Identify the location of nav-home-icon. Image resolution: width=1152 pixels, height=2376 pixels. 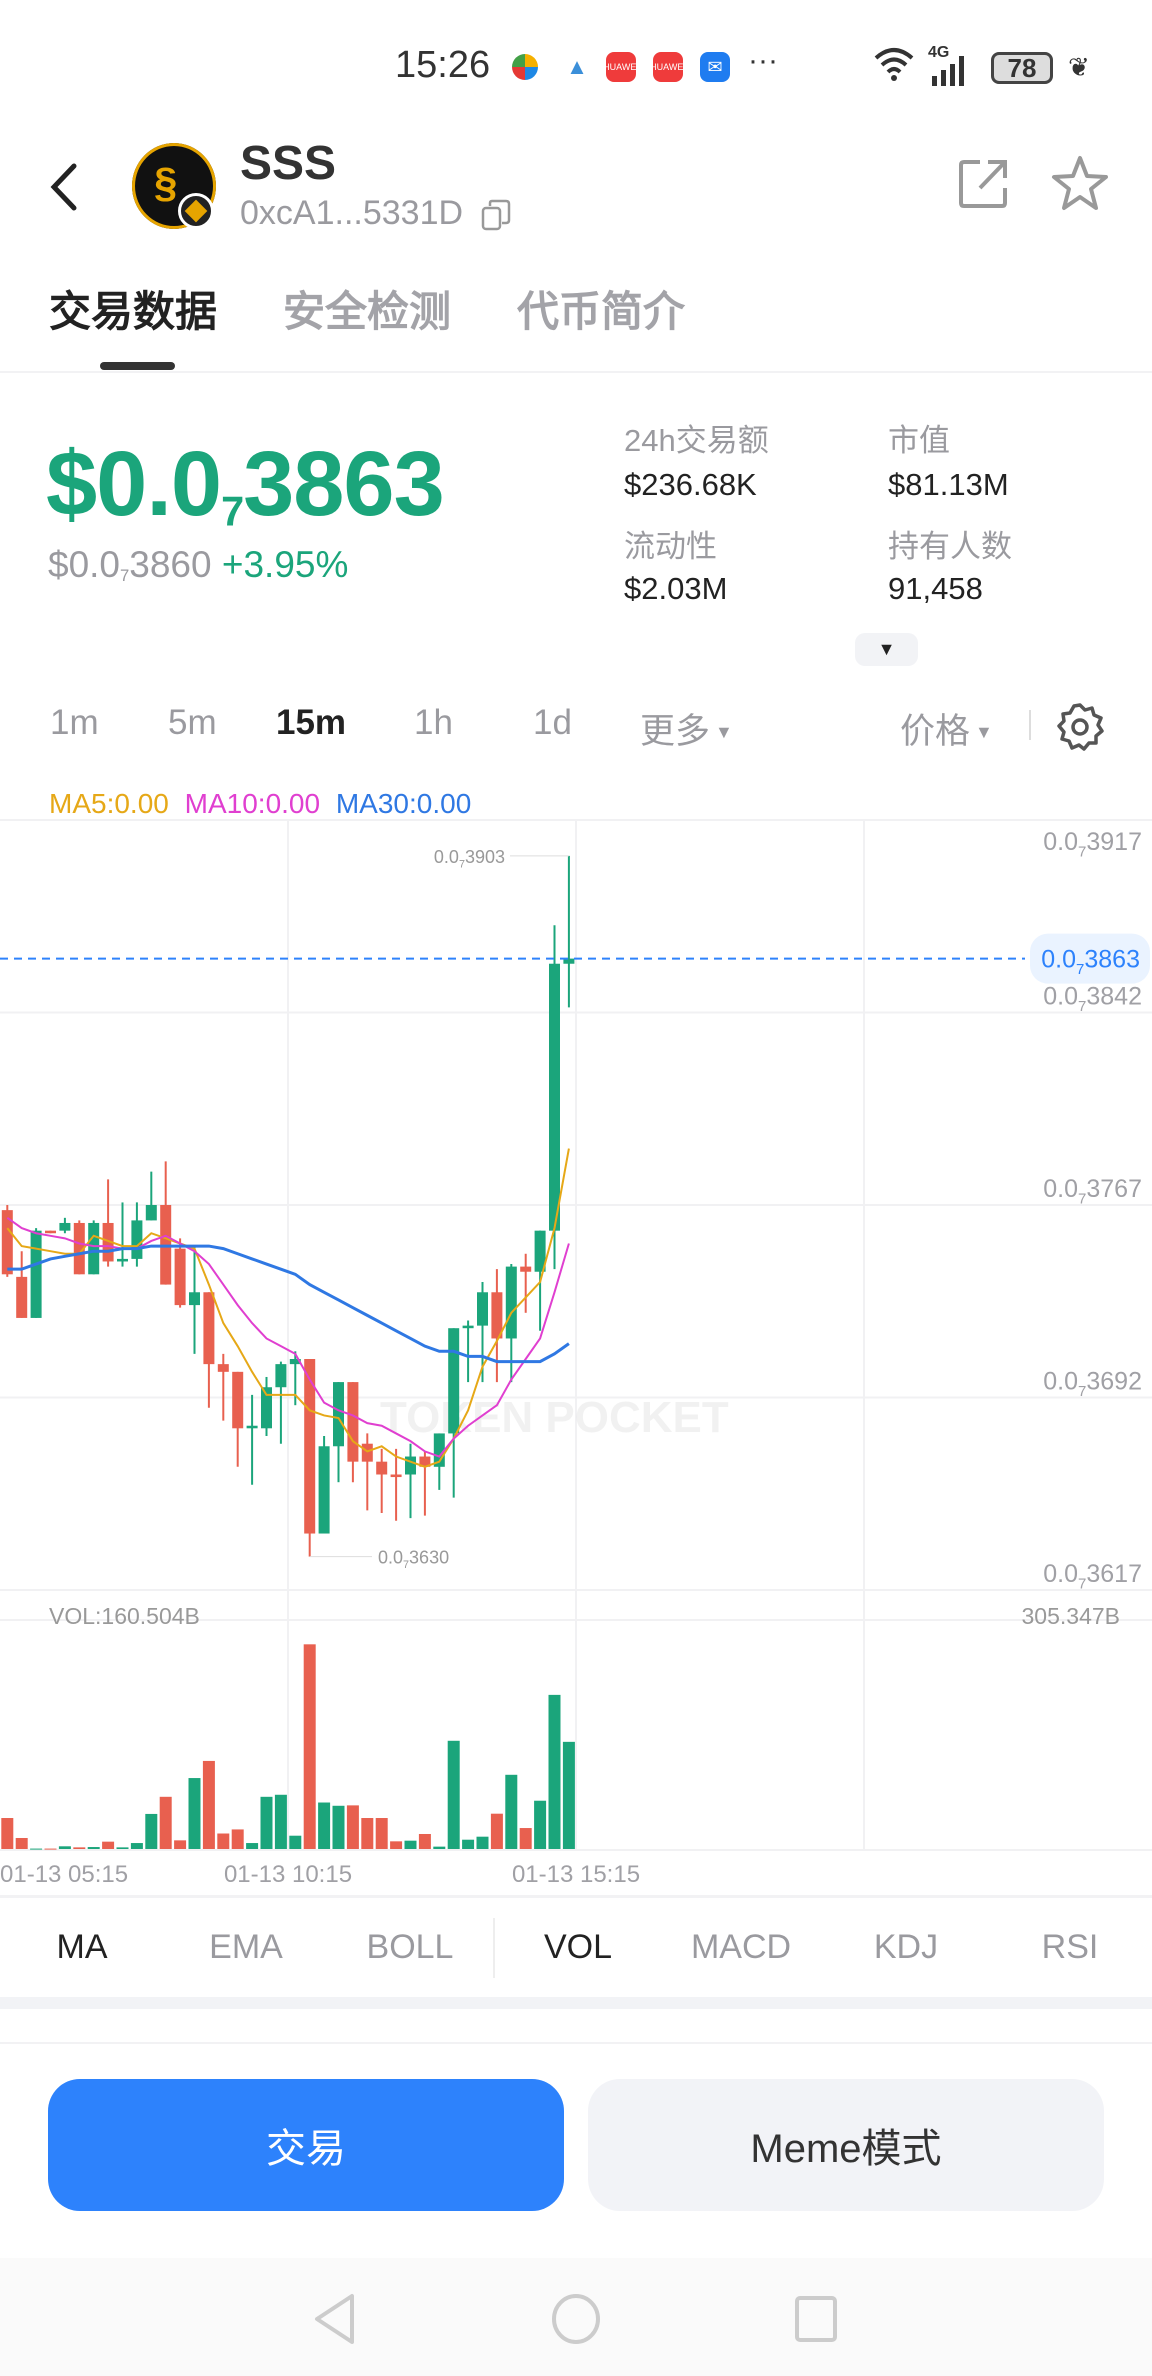
(576, 2319).